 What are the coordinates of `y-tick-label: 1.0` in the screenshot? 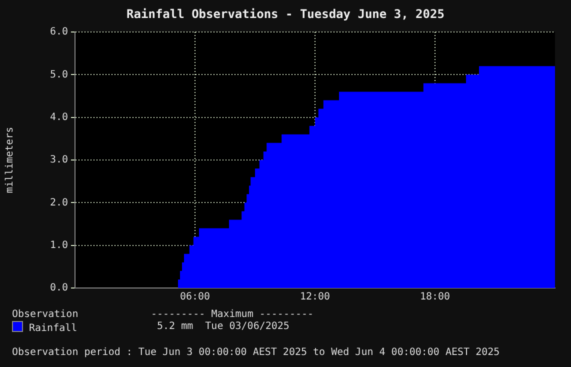 It's located at (59, 245).